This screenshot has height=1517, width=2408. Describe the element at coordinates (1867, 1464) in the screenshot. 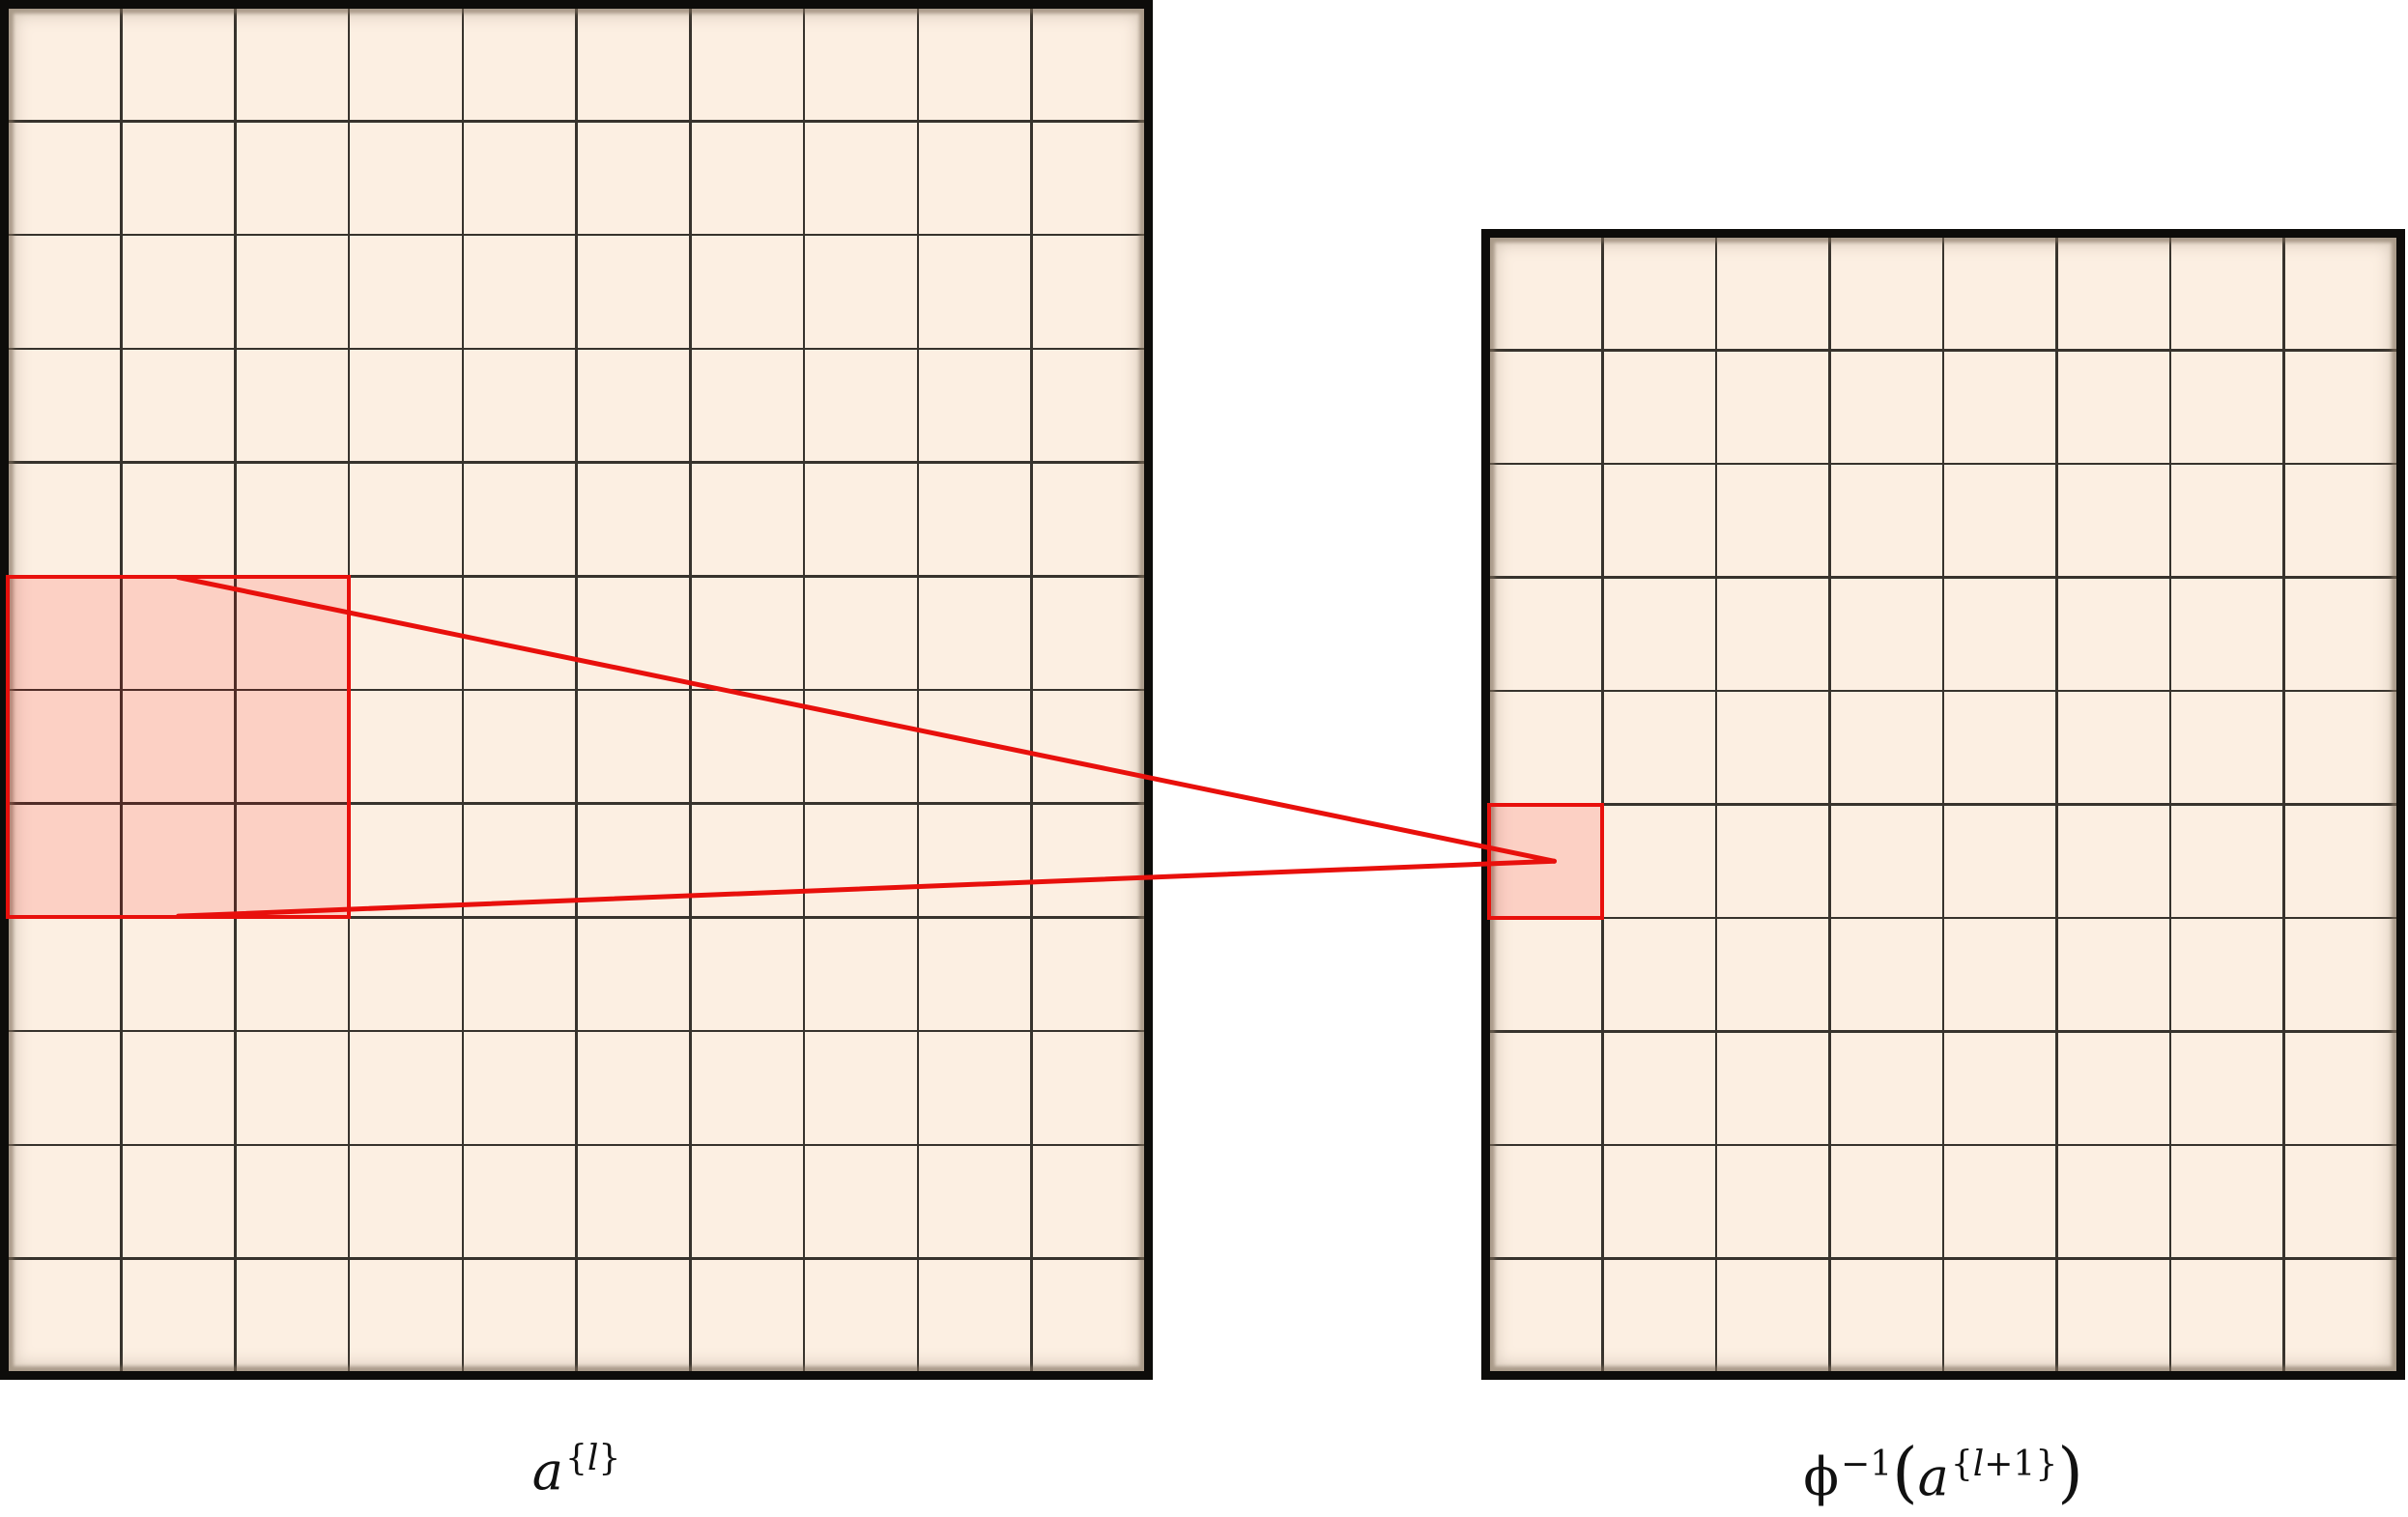

I see `label-phi-exponent: −1` at that location.